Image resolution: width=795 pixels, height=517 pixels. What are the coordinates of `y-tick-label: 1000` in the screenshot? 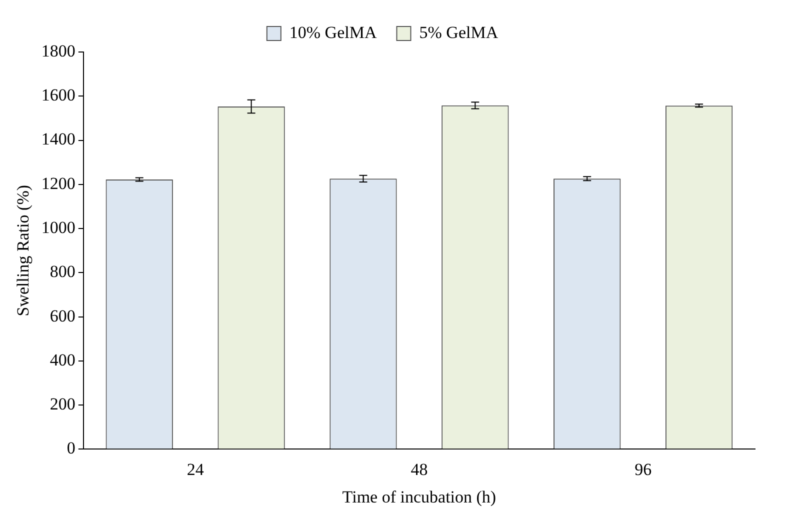 It's located at (58, 227).